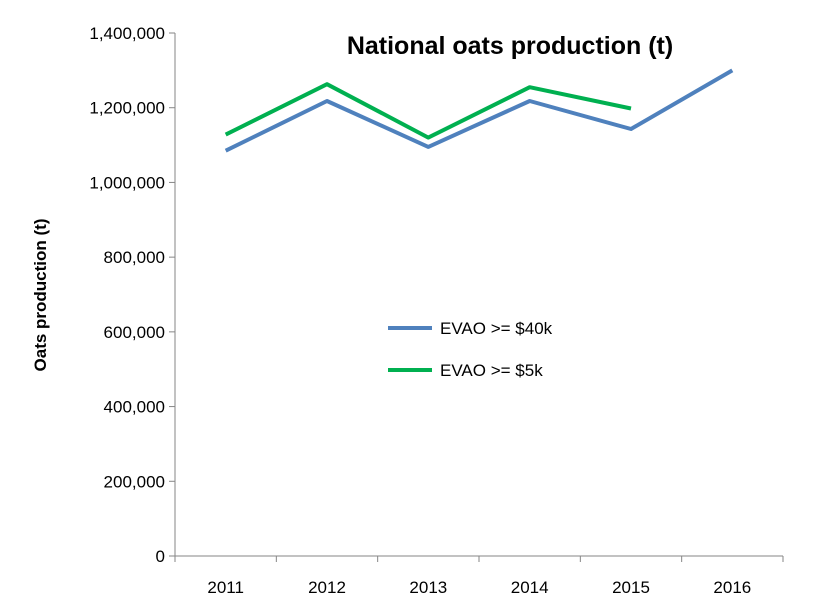 This screenshot has height=616, width=819. What do you see at coordinates (510, 46) in the screenshot?
I see `chart-title: National oats production (t)` at bounding box center [510, 46].